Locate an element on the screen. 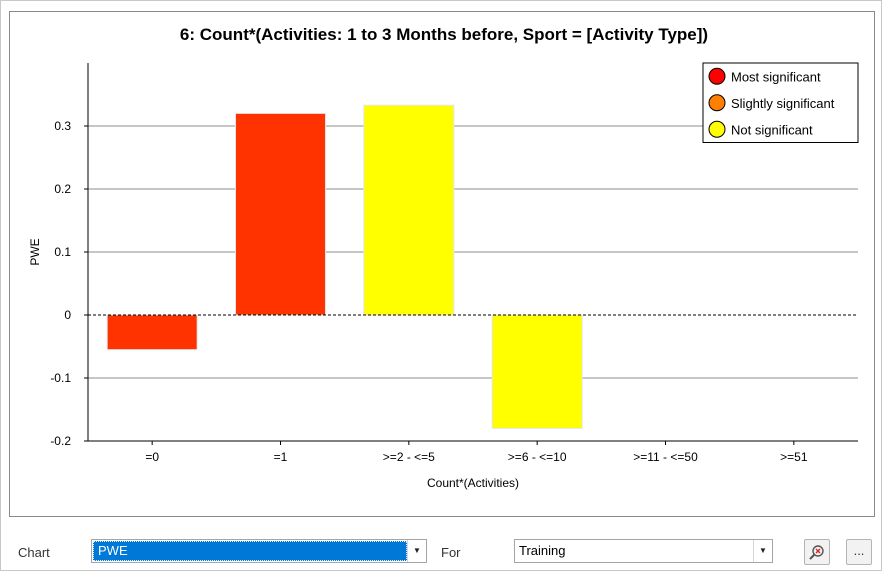  chart-select: PWE ▼ is located at coordinates (259, 551).